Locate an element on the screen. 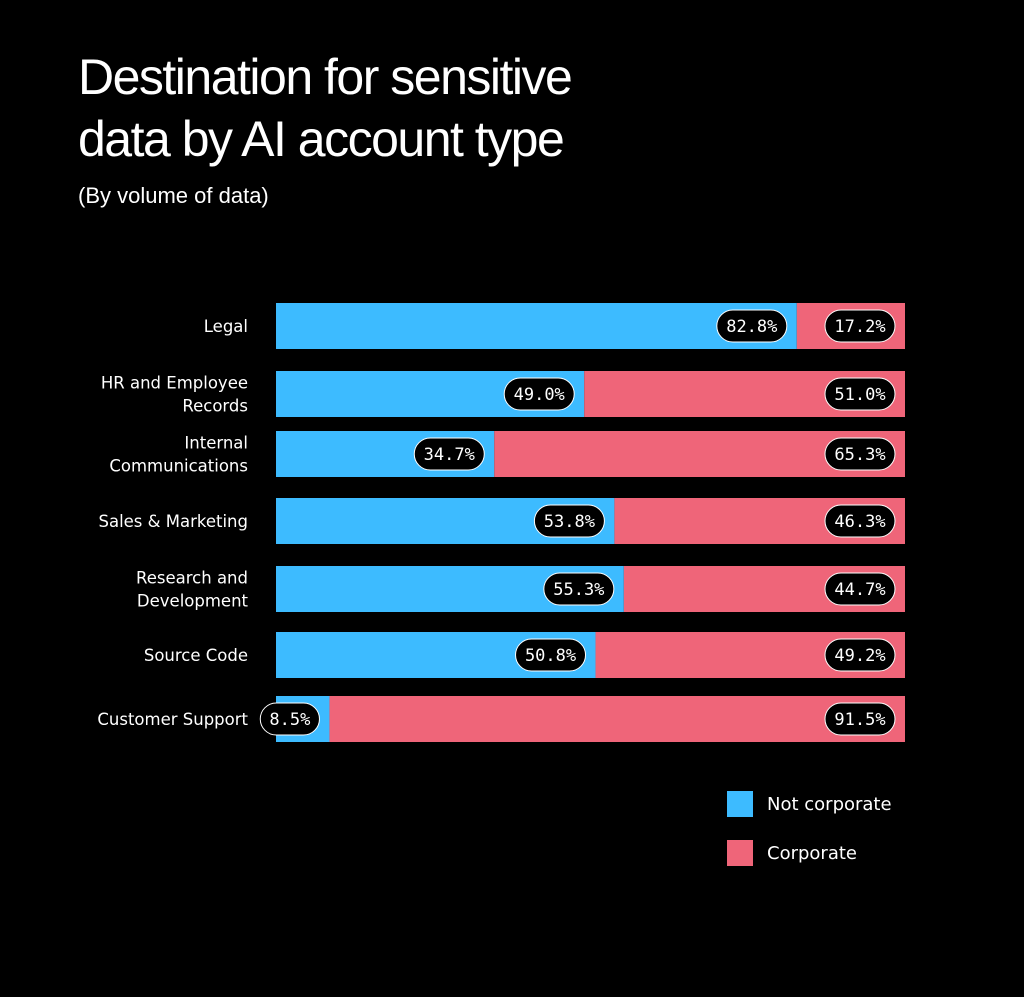 Image resolution: width=1024 pixels, height=997 pixels. category-label: HR and Employee Records is located at coordinates (174, 395).